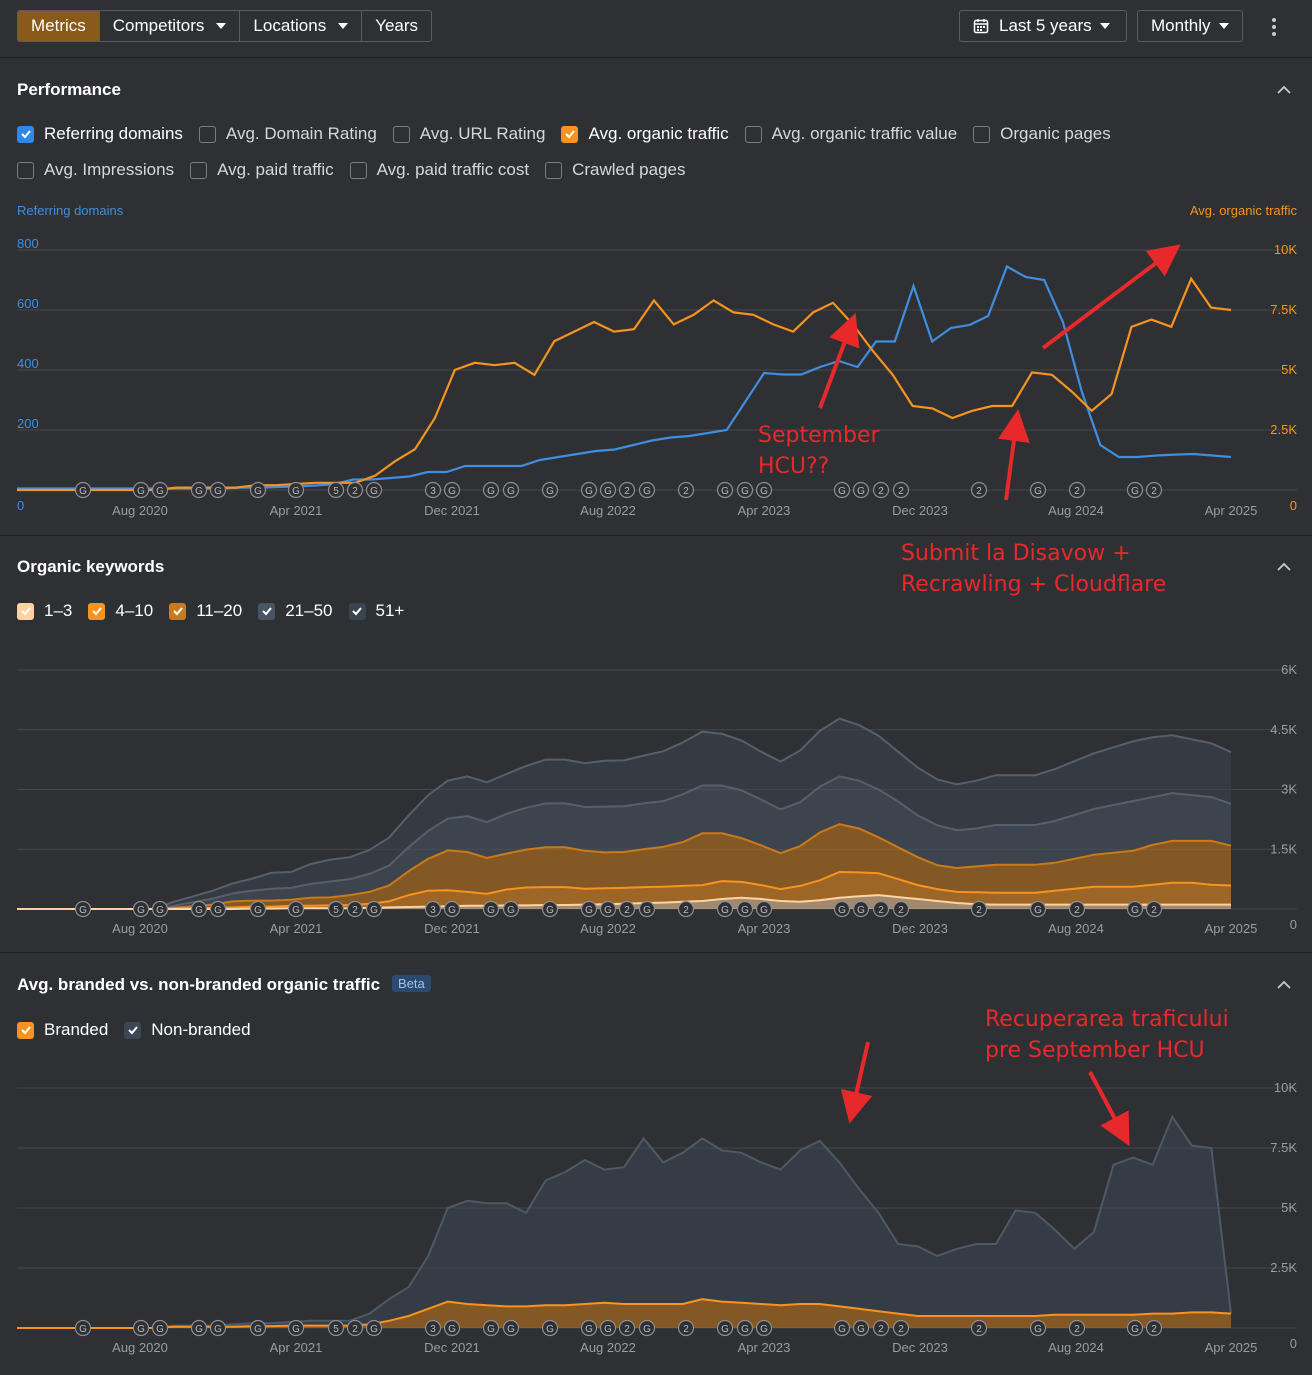  I want to click on tab-locations: Locations, so click(301, 26).